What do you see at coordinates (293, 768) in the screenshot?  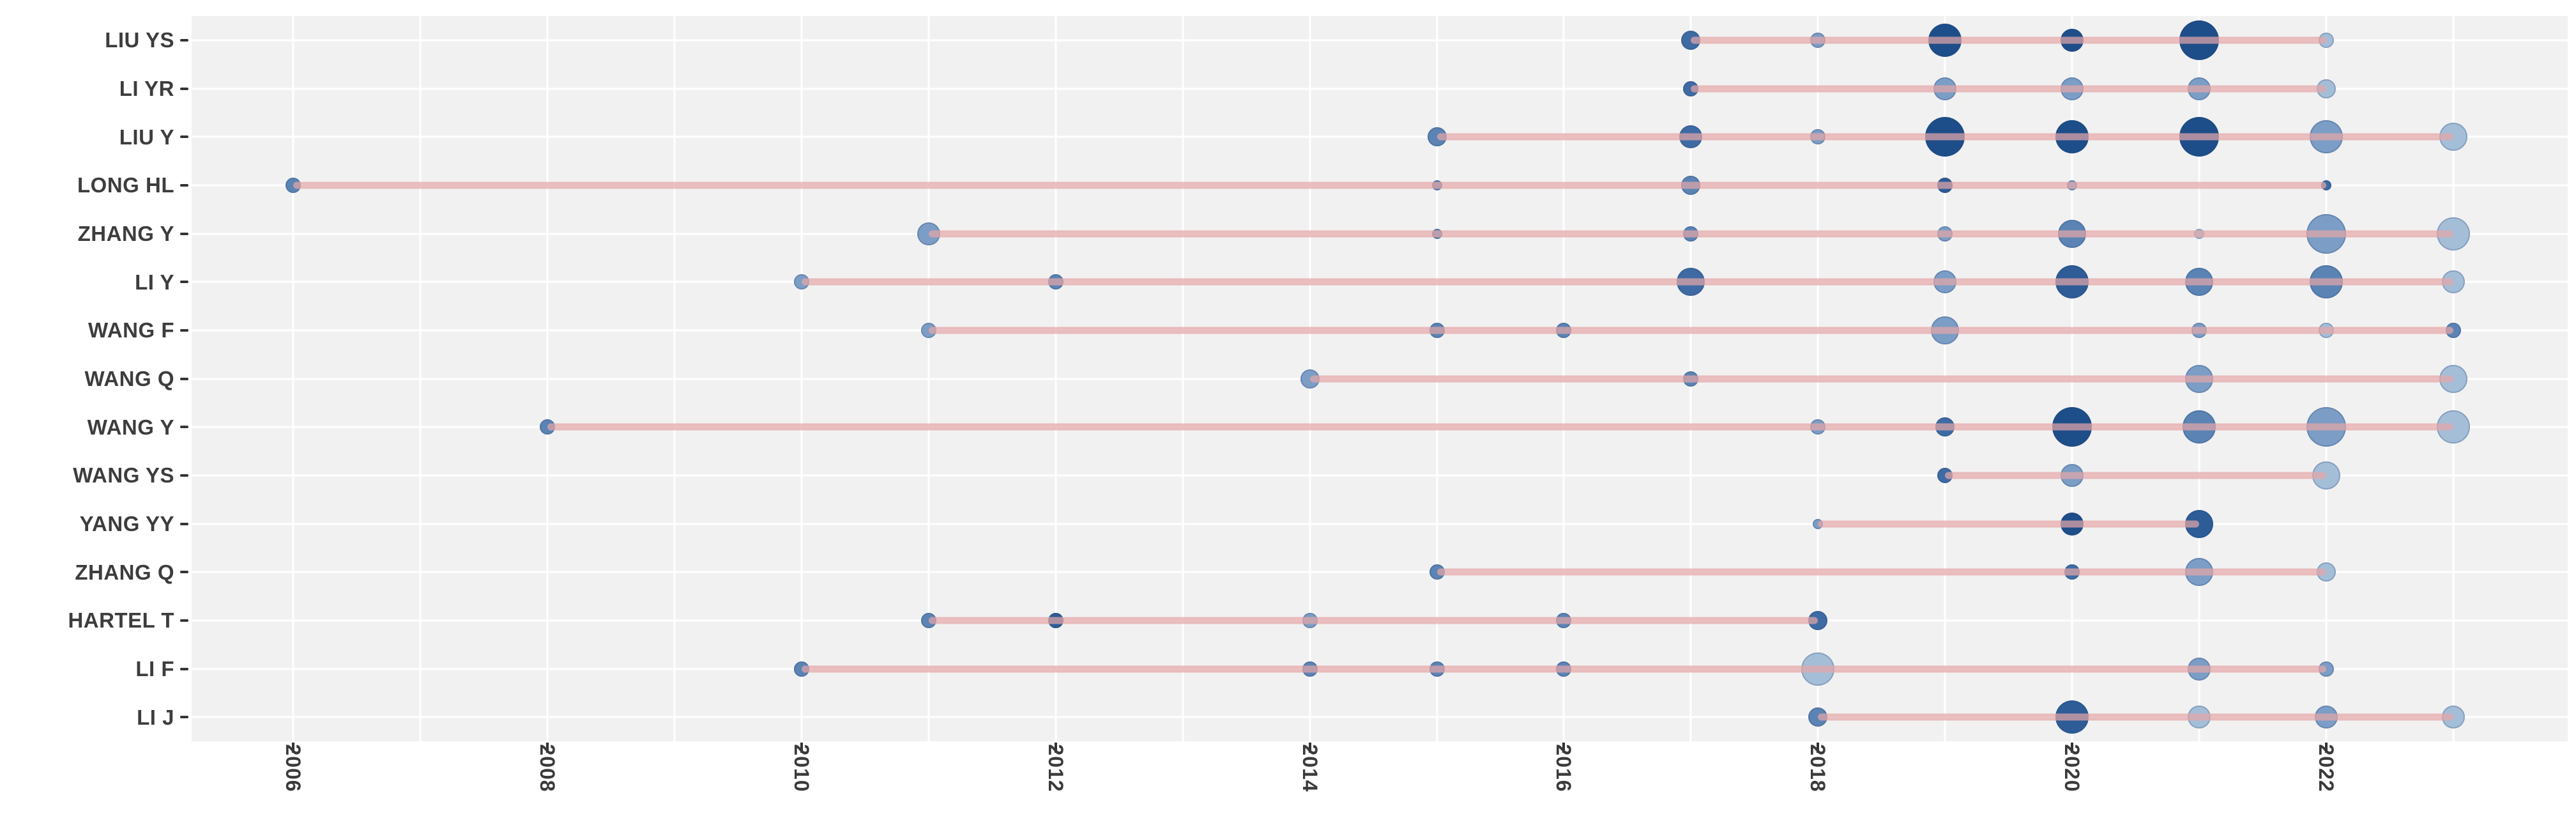 I see `x-axis-year-label: 2006` at bounding box center [293, 768].